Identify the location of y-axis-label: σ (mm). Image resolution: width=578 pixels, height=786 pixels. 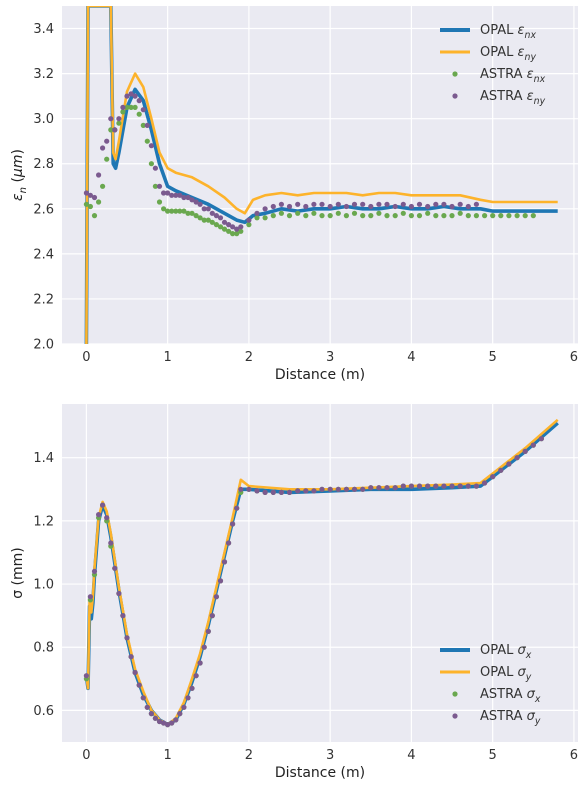
(18, 573).